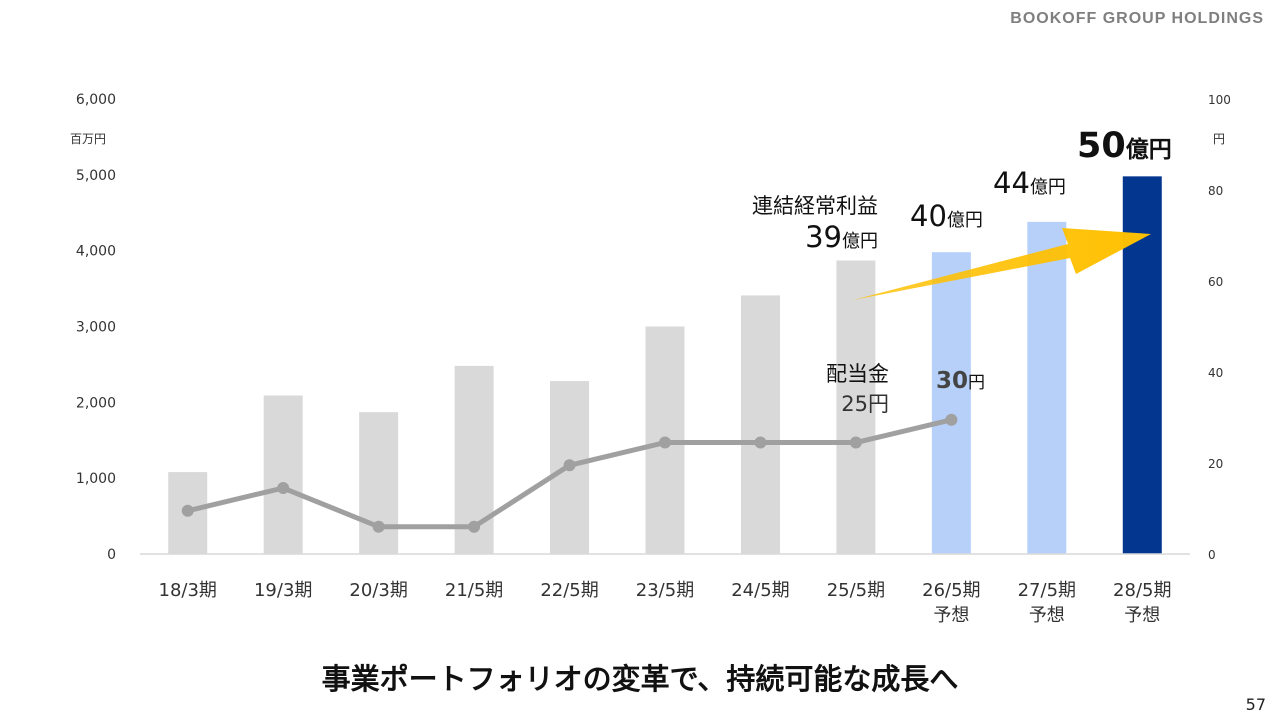 This screenshot has width=1280, height=720. I want to click on right-tick-label: 100, so click(1219, 100).